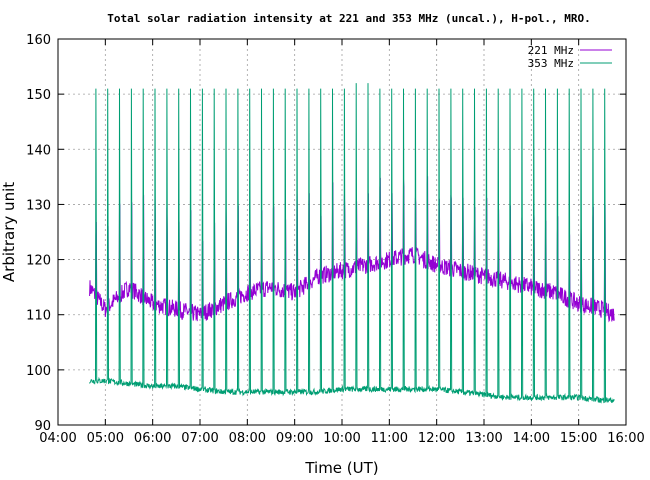 Image resolution: width=650 pixels, height=480 pixels. What do you see at coordinates (551, 50) in the screenshot?
I see `legend-label-221: 221 MHz` at bounding box center [551, 50].